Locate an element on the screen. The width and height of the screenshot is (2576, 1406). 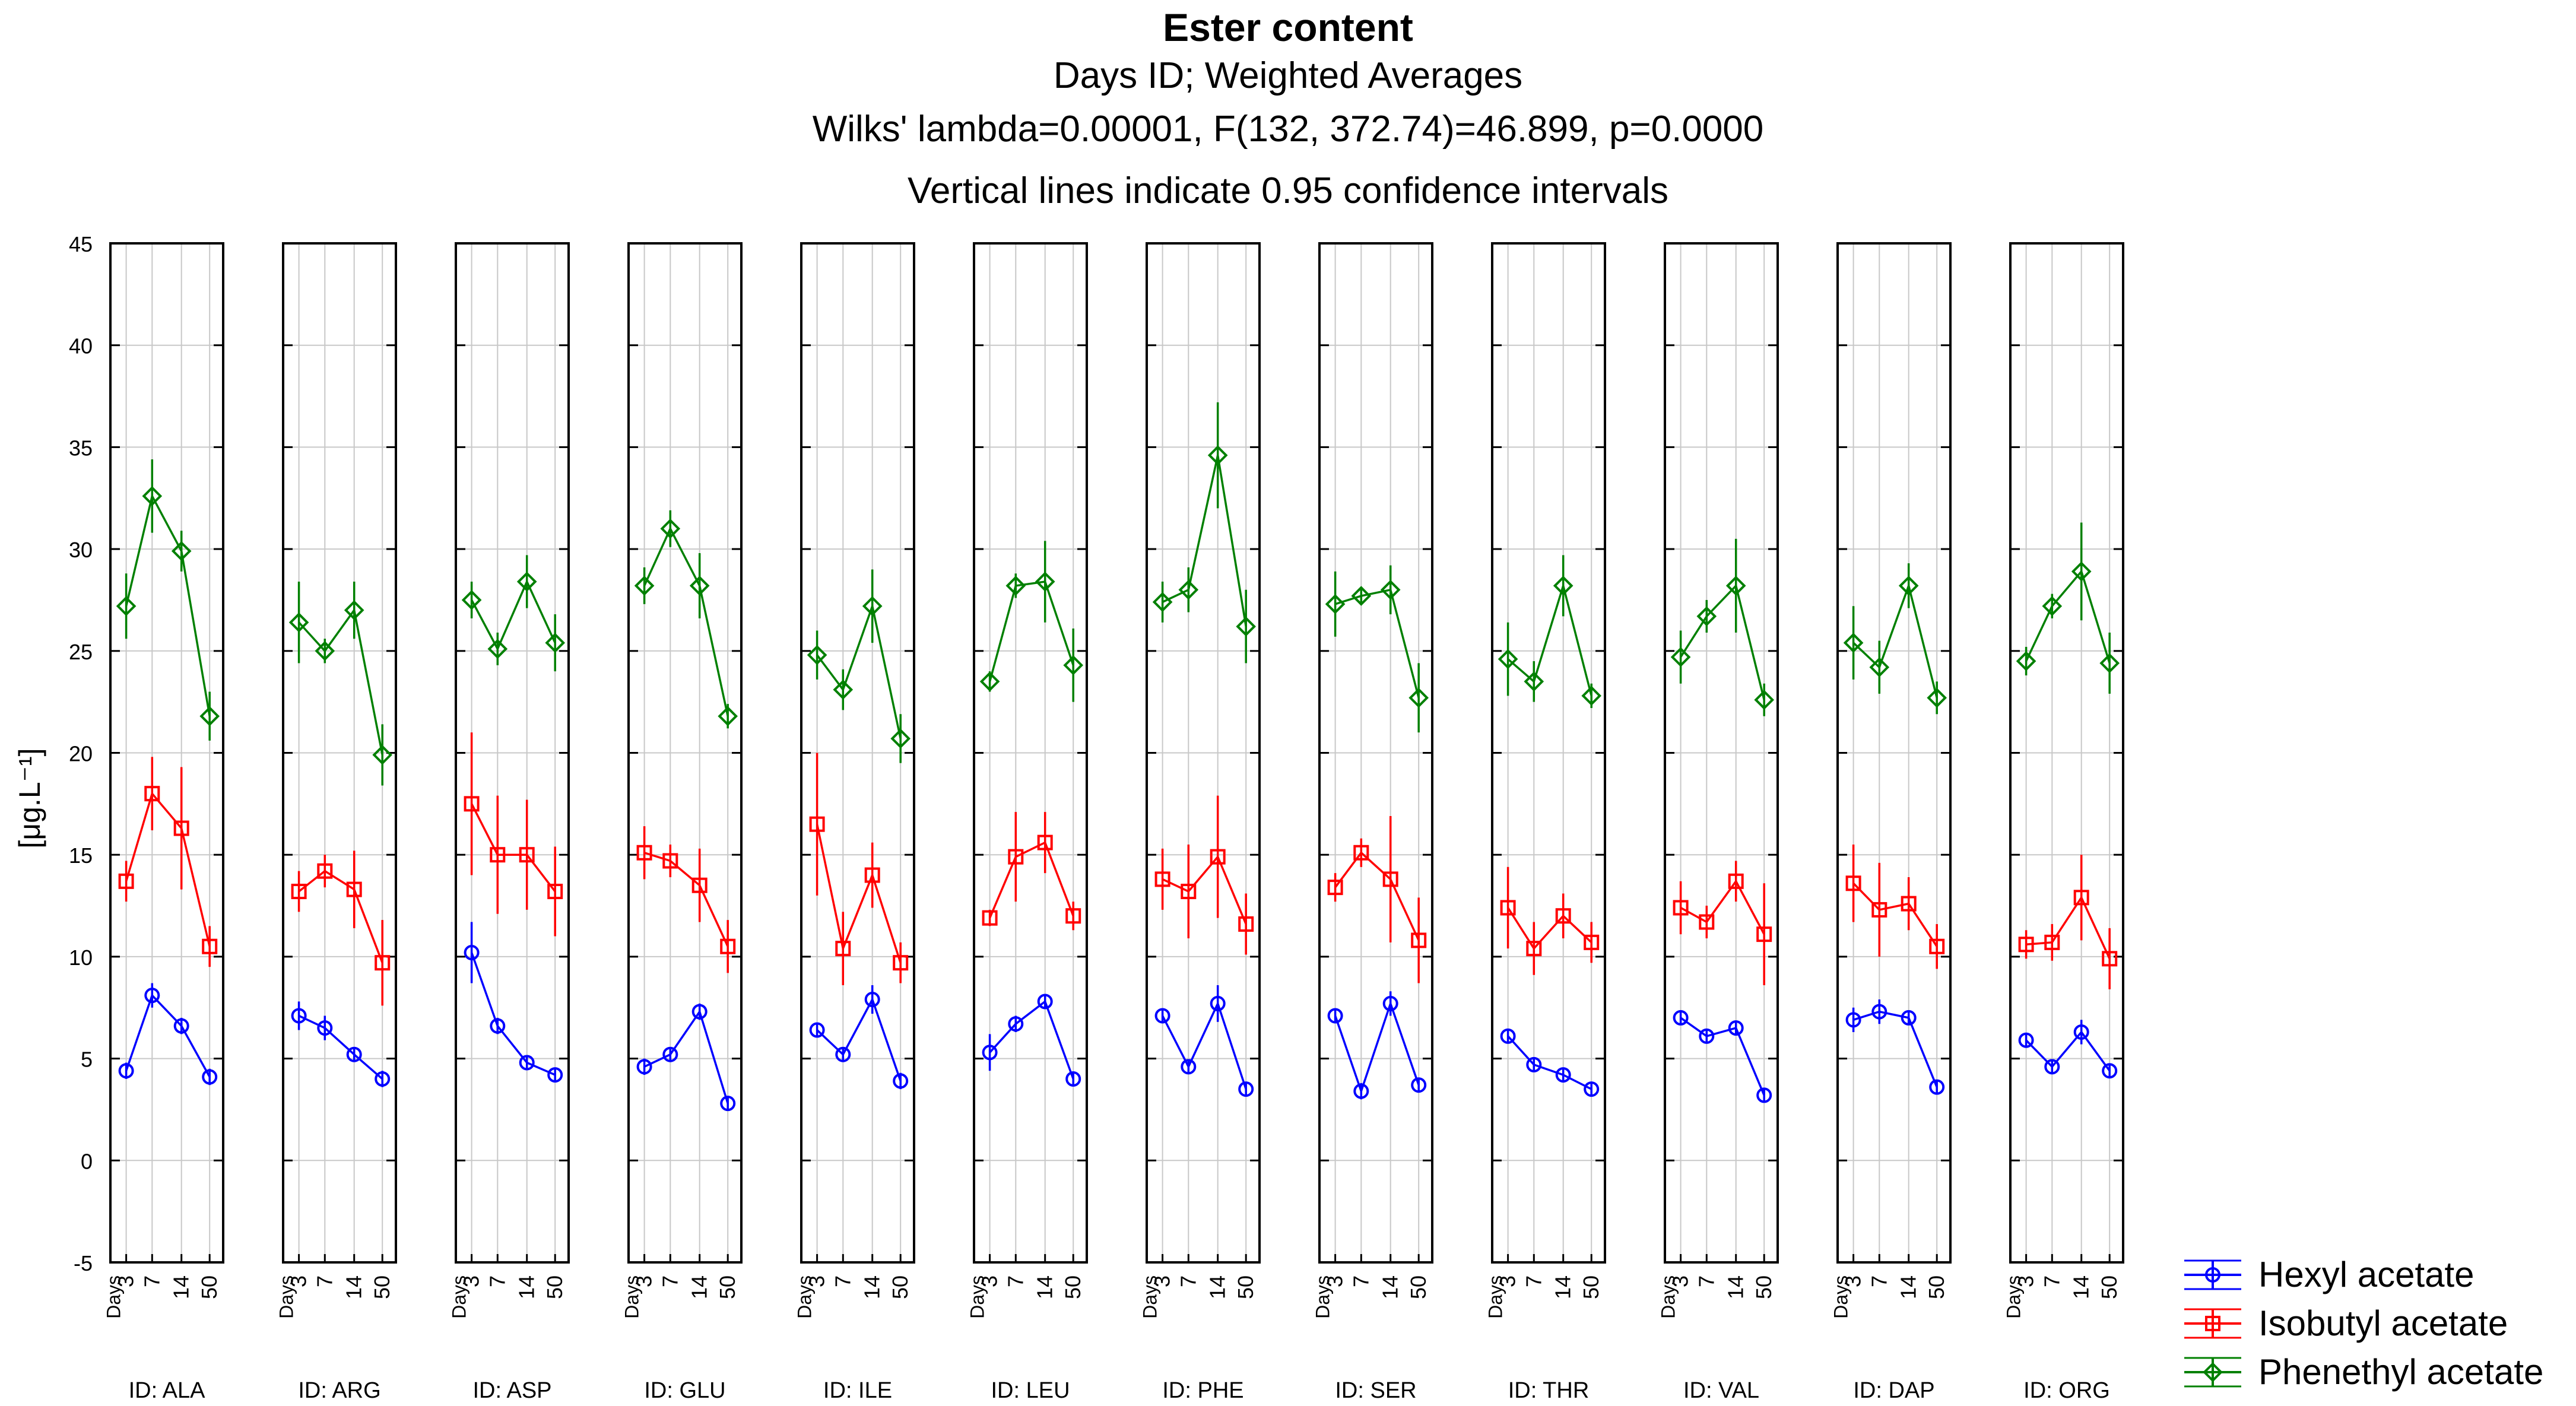
y-tick-label: 25 is located at coordinates (81, 652).